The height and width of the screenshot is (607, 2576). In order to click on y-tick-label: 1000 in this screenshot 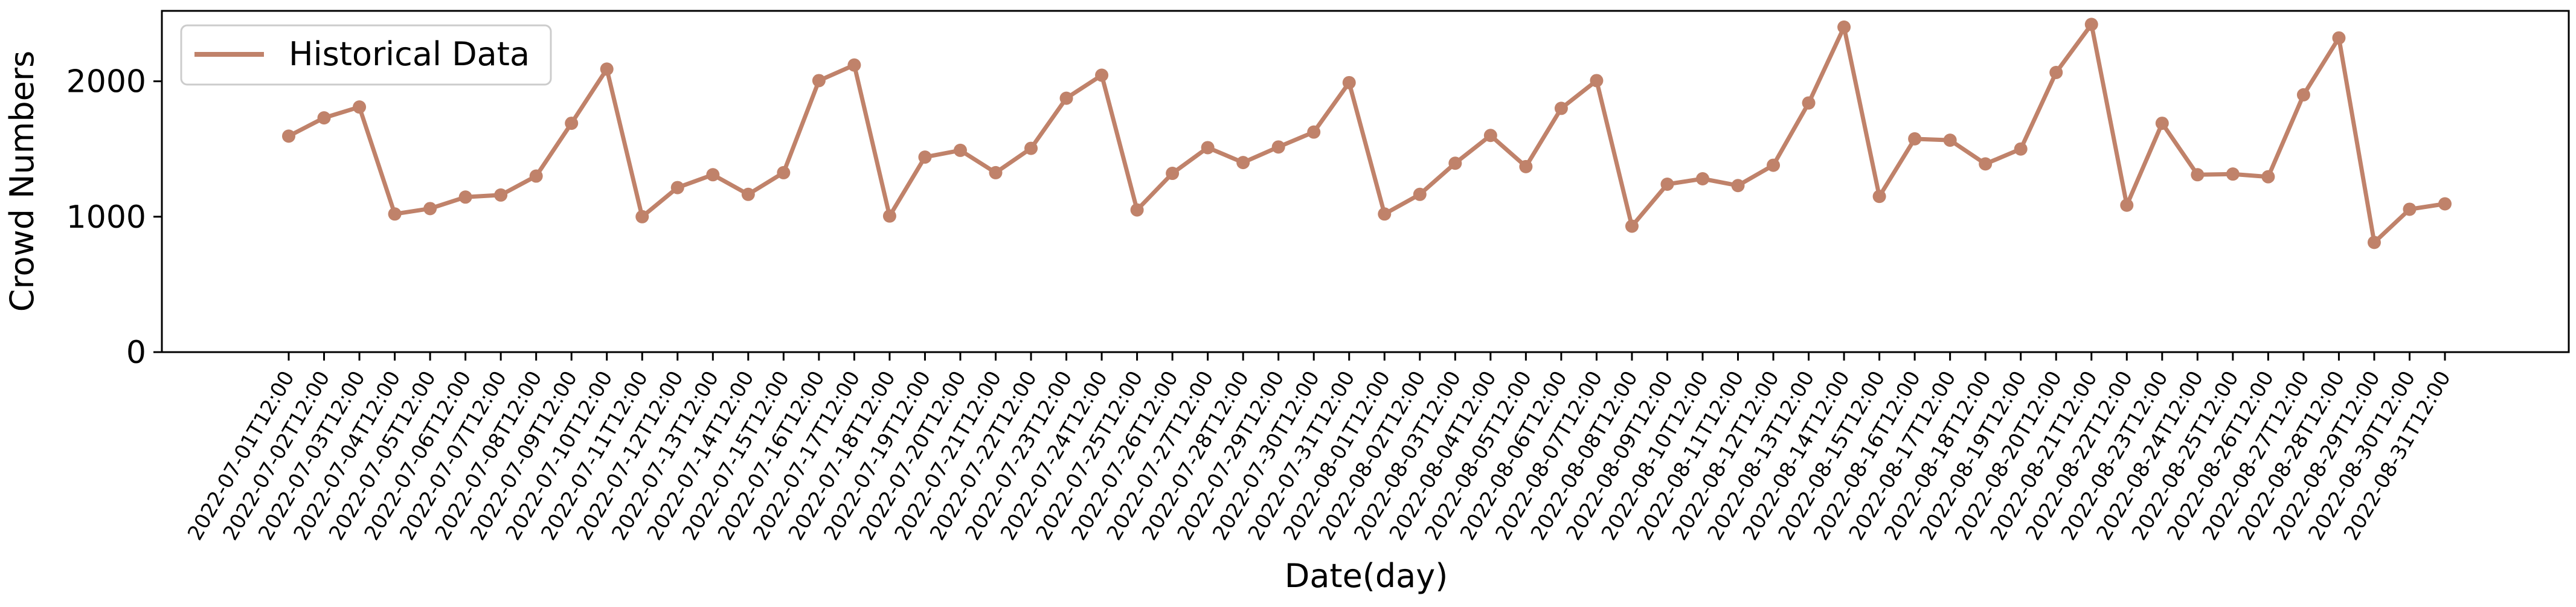, I will do `click(106, 217)`.